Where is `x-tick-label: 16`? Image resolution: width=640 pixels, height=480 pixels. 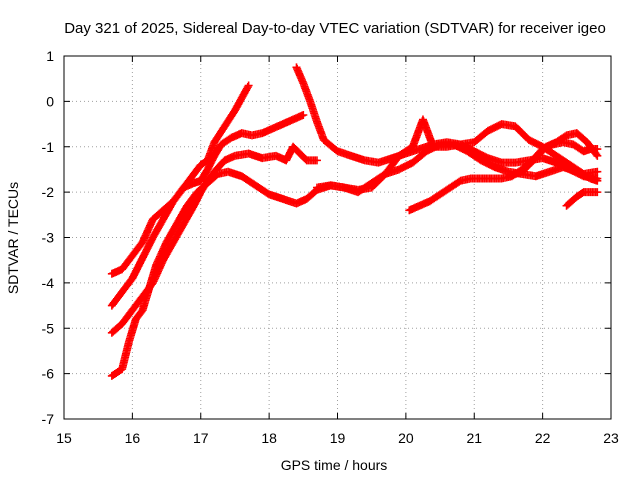
x-tick-label: 16 is located at coordinates (133, 438).